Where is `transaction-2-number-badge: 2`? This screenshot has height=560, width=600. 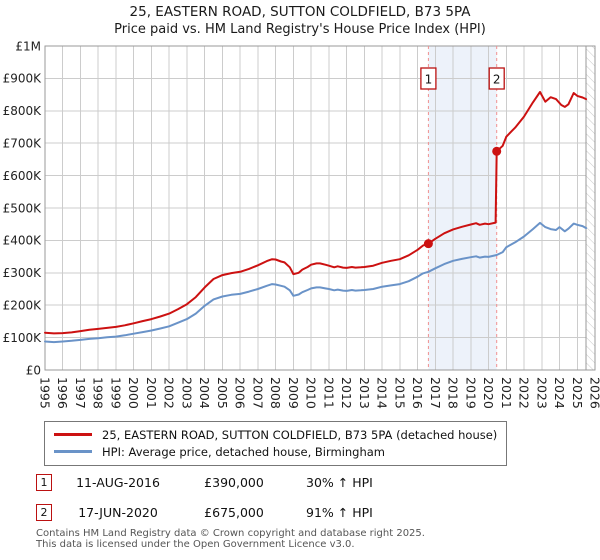
transaction-2-number-badge: 2 is located at coordinates (44, 512).